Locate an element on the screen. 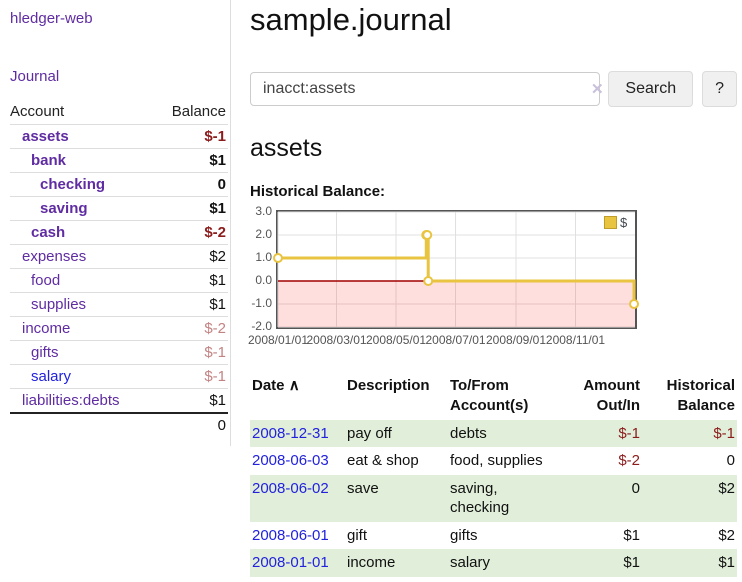  register-header-accounts: To/From Account(s) is located at coordinates (489, 396).